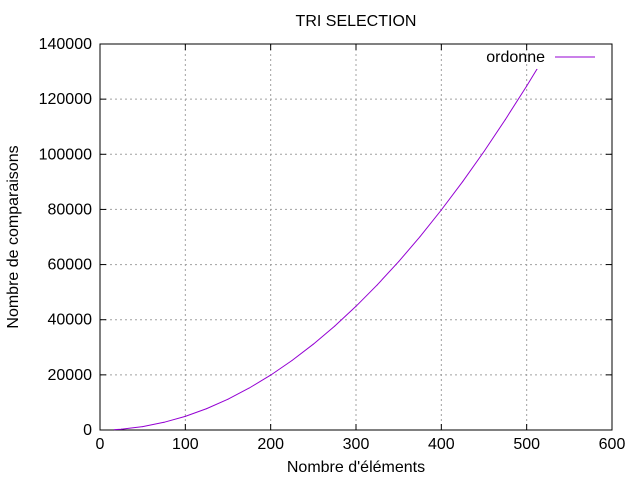  Describe the element at coordinates (65, 44) in the screenshot. I see `y-tick-label: 140000` at that location.